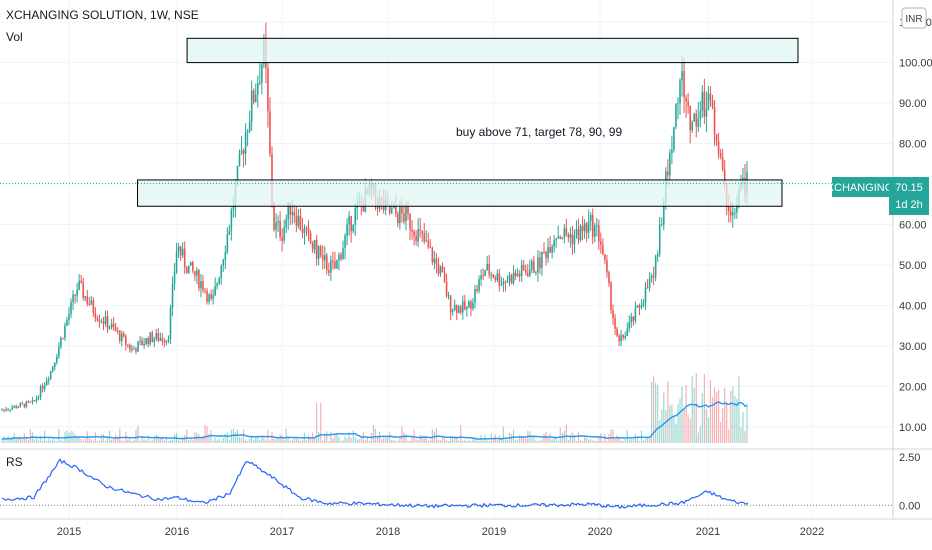  I want to click on time-tick-label: 2016, so click(177, 532).